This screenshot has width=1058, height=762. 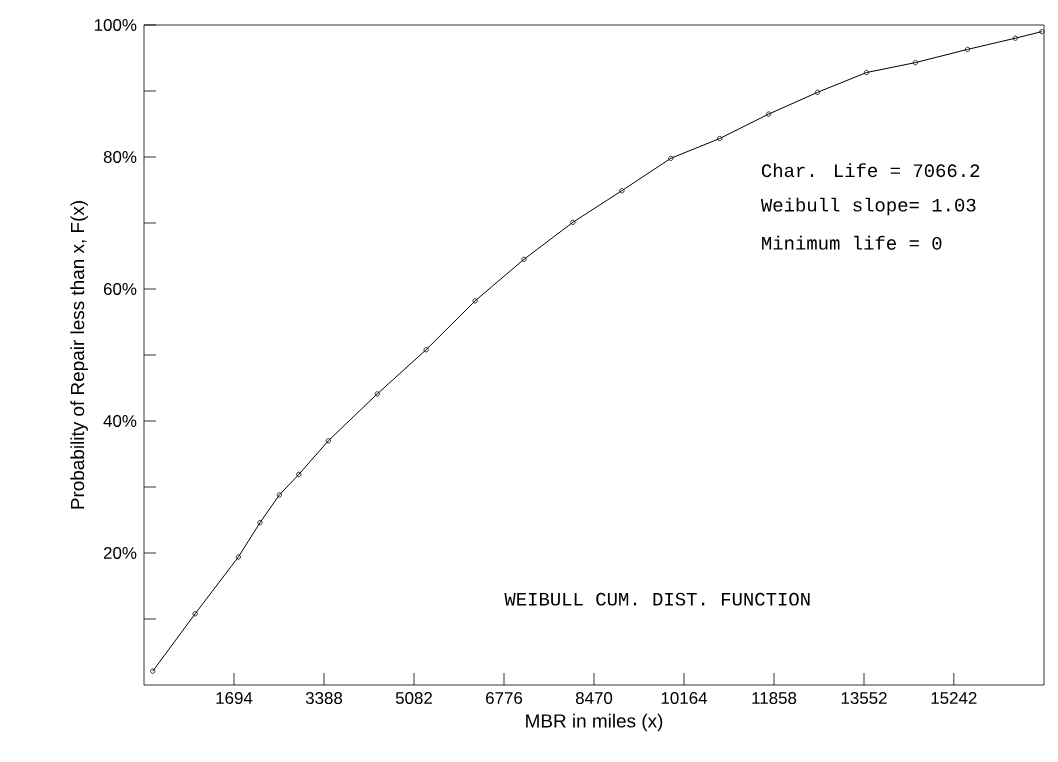 What do you see at coordinates (594, 698) in the screenshot?
I see `x-tick-label: 8470` at bounding box center [594, 698].